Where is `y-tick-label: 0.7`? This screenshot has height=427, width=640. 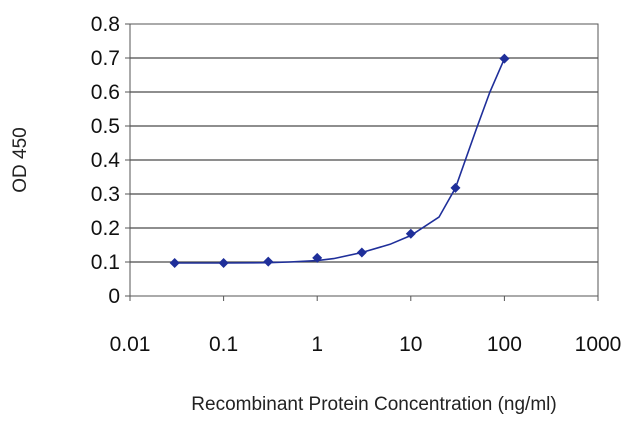 y-tick-label: 0.7 is located at coordinates (105, 58).